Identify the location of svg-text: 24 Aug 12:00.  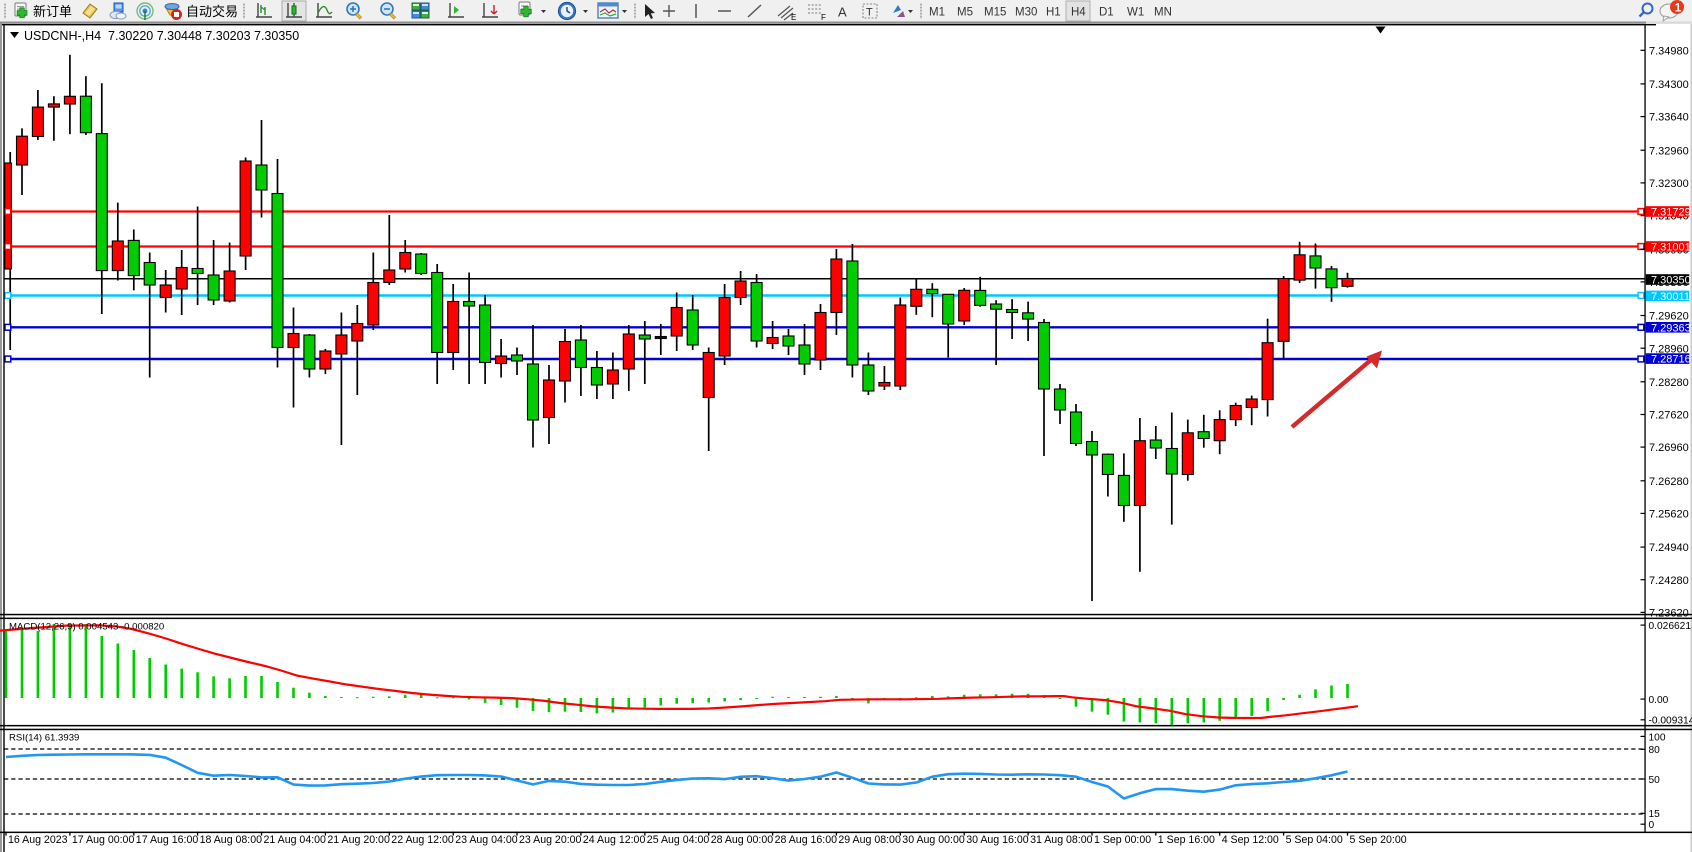
(614, 840).